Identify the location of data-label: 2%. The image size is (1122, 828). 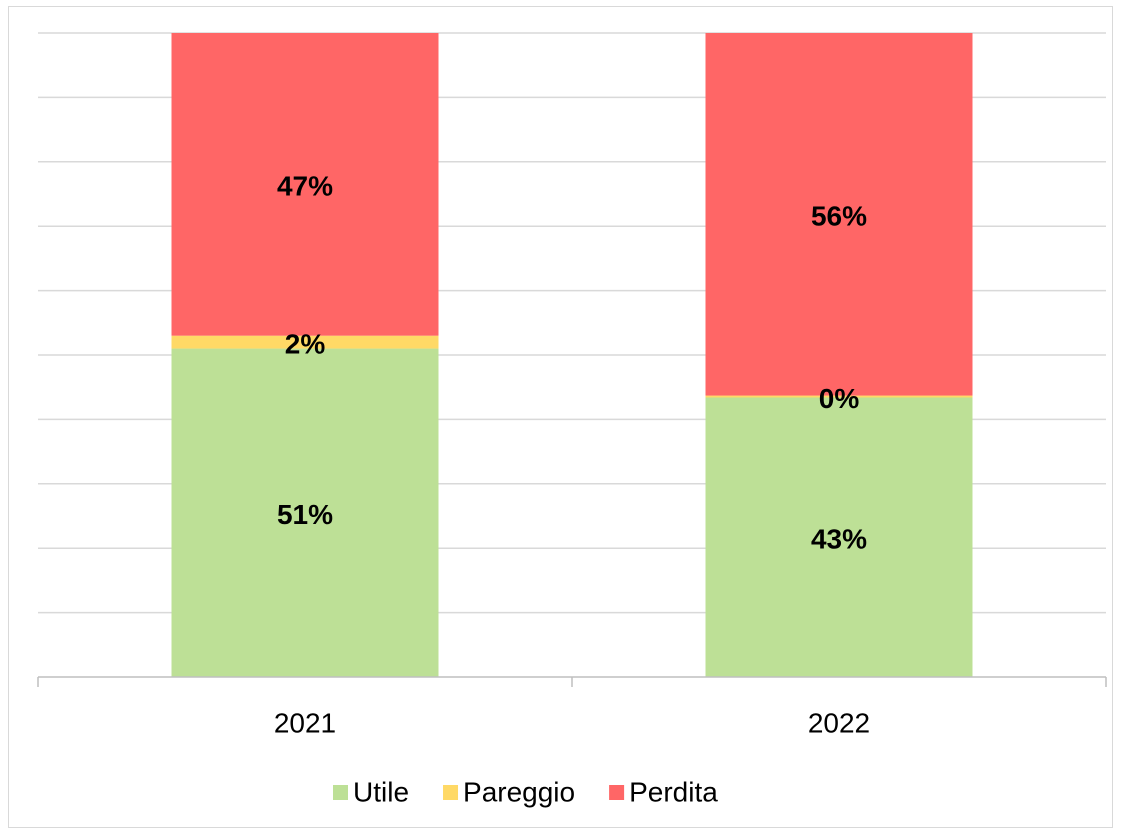
(305, 344).